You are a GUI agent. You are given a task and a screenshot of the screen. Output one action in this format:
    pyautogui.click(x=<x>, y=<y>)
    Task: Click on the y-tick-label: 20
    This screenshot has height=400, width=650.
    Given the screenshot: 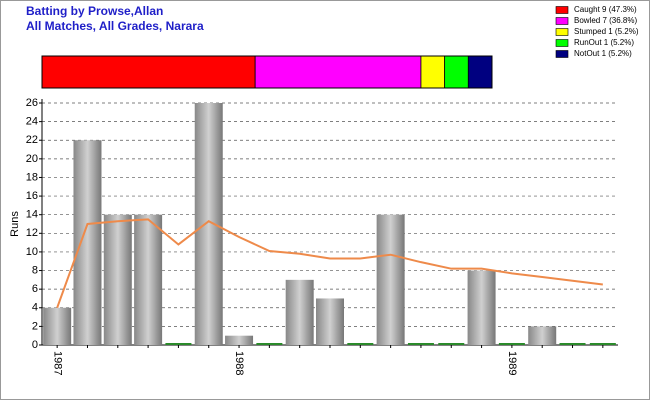 What is the action you would take?
    pyautogui.click(x=32, y=159)
    